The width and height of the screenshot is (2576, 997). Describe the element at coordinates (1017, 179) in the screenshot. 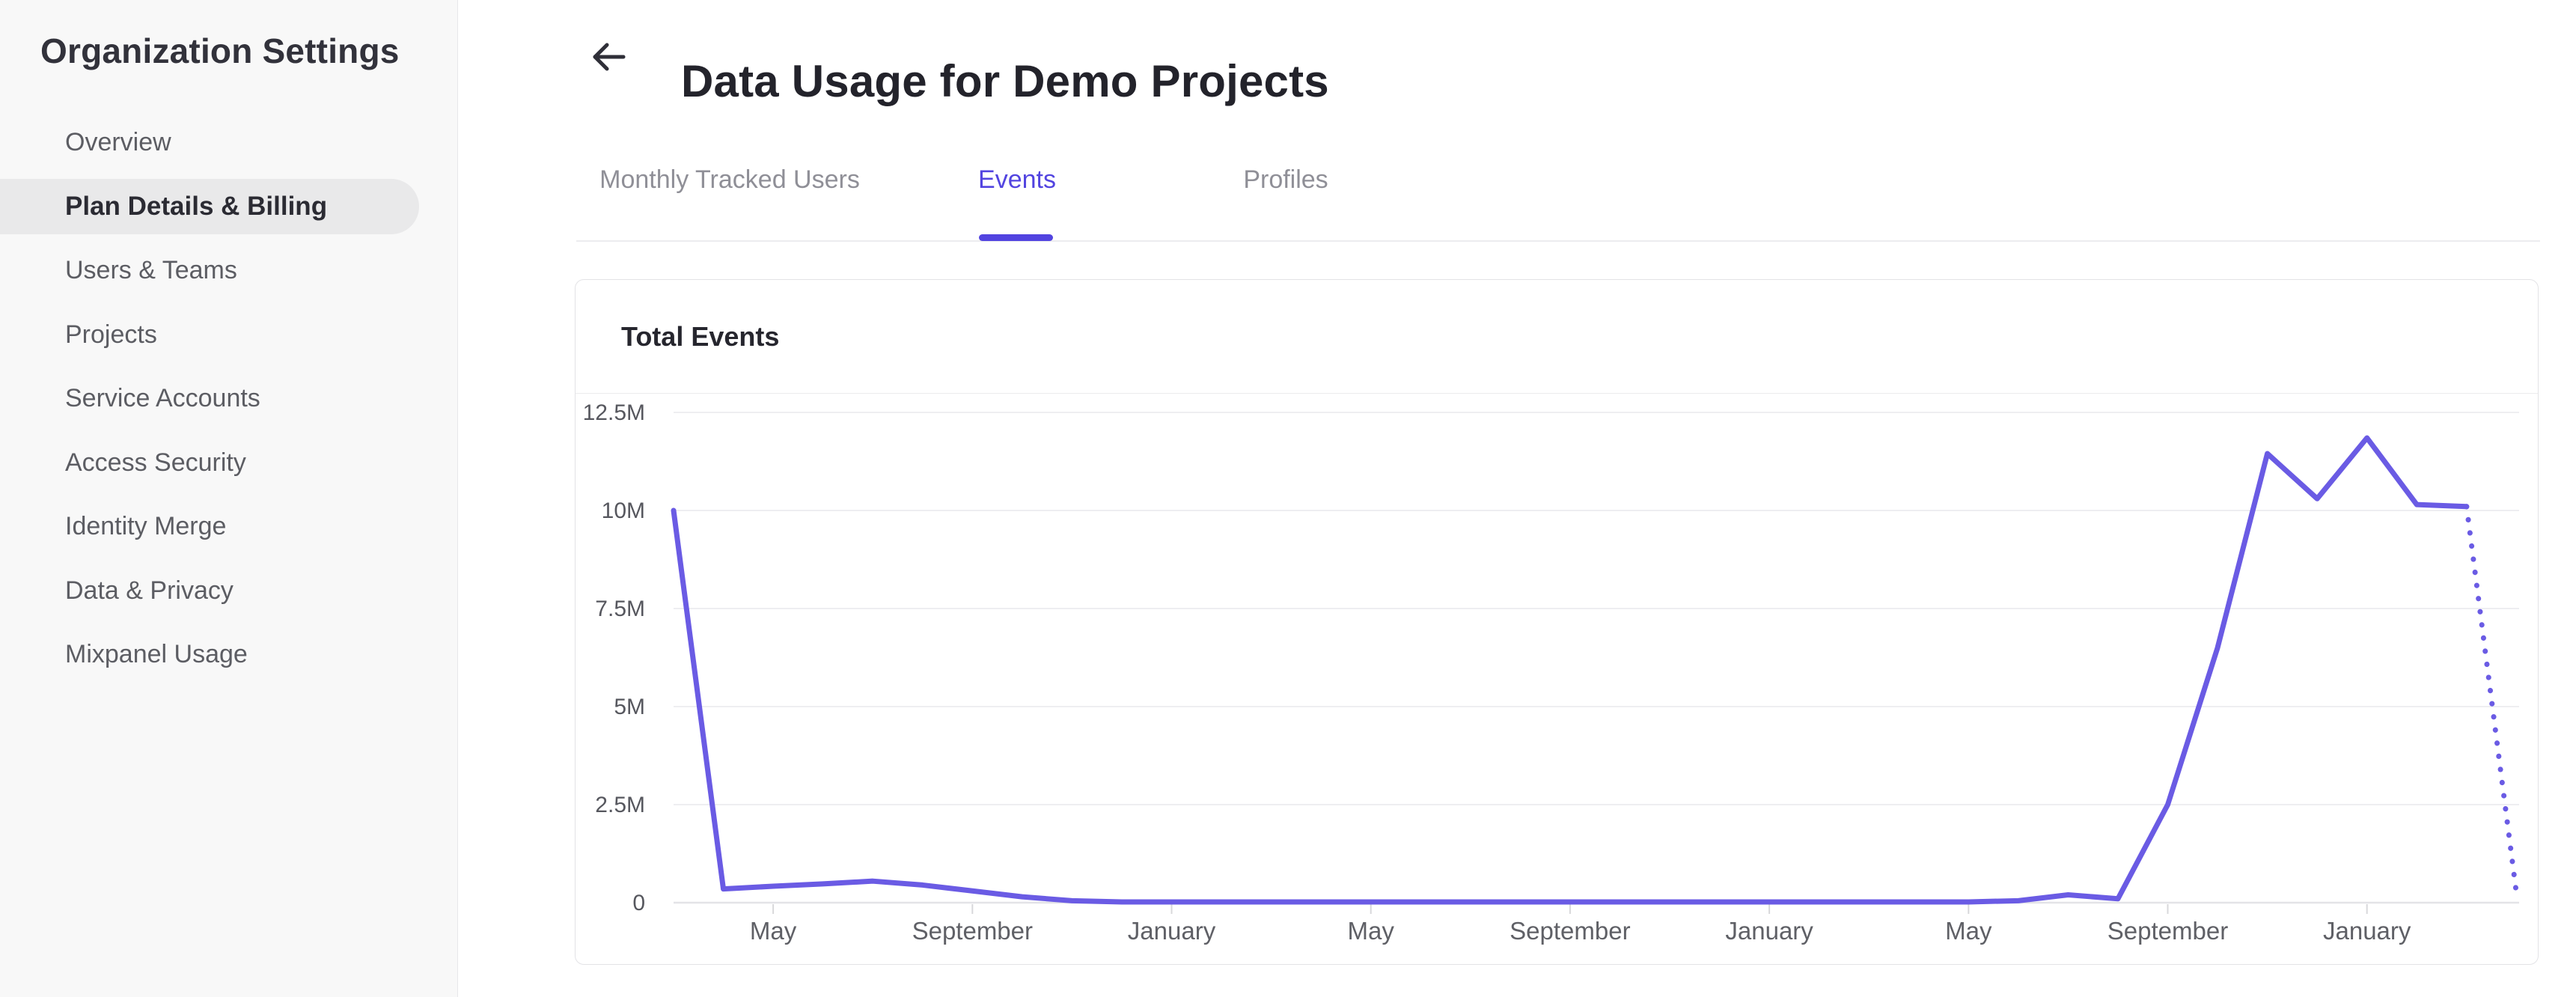

I see `tab-events: Events` at that location.